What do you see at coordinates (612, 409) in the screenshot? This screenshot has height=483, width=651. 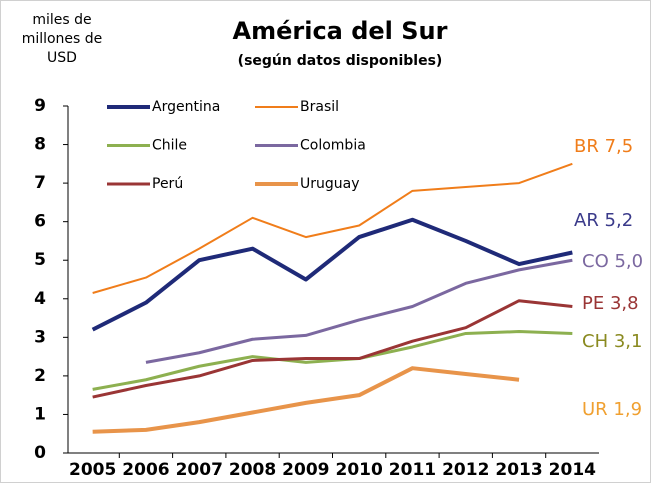 I see `annotation: UR 1,9` at bounding box center [612, 409].